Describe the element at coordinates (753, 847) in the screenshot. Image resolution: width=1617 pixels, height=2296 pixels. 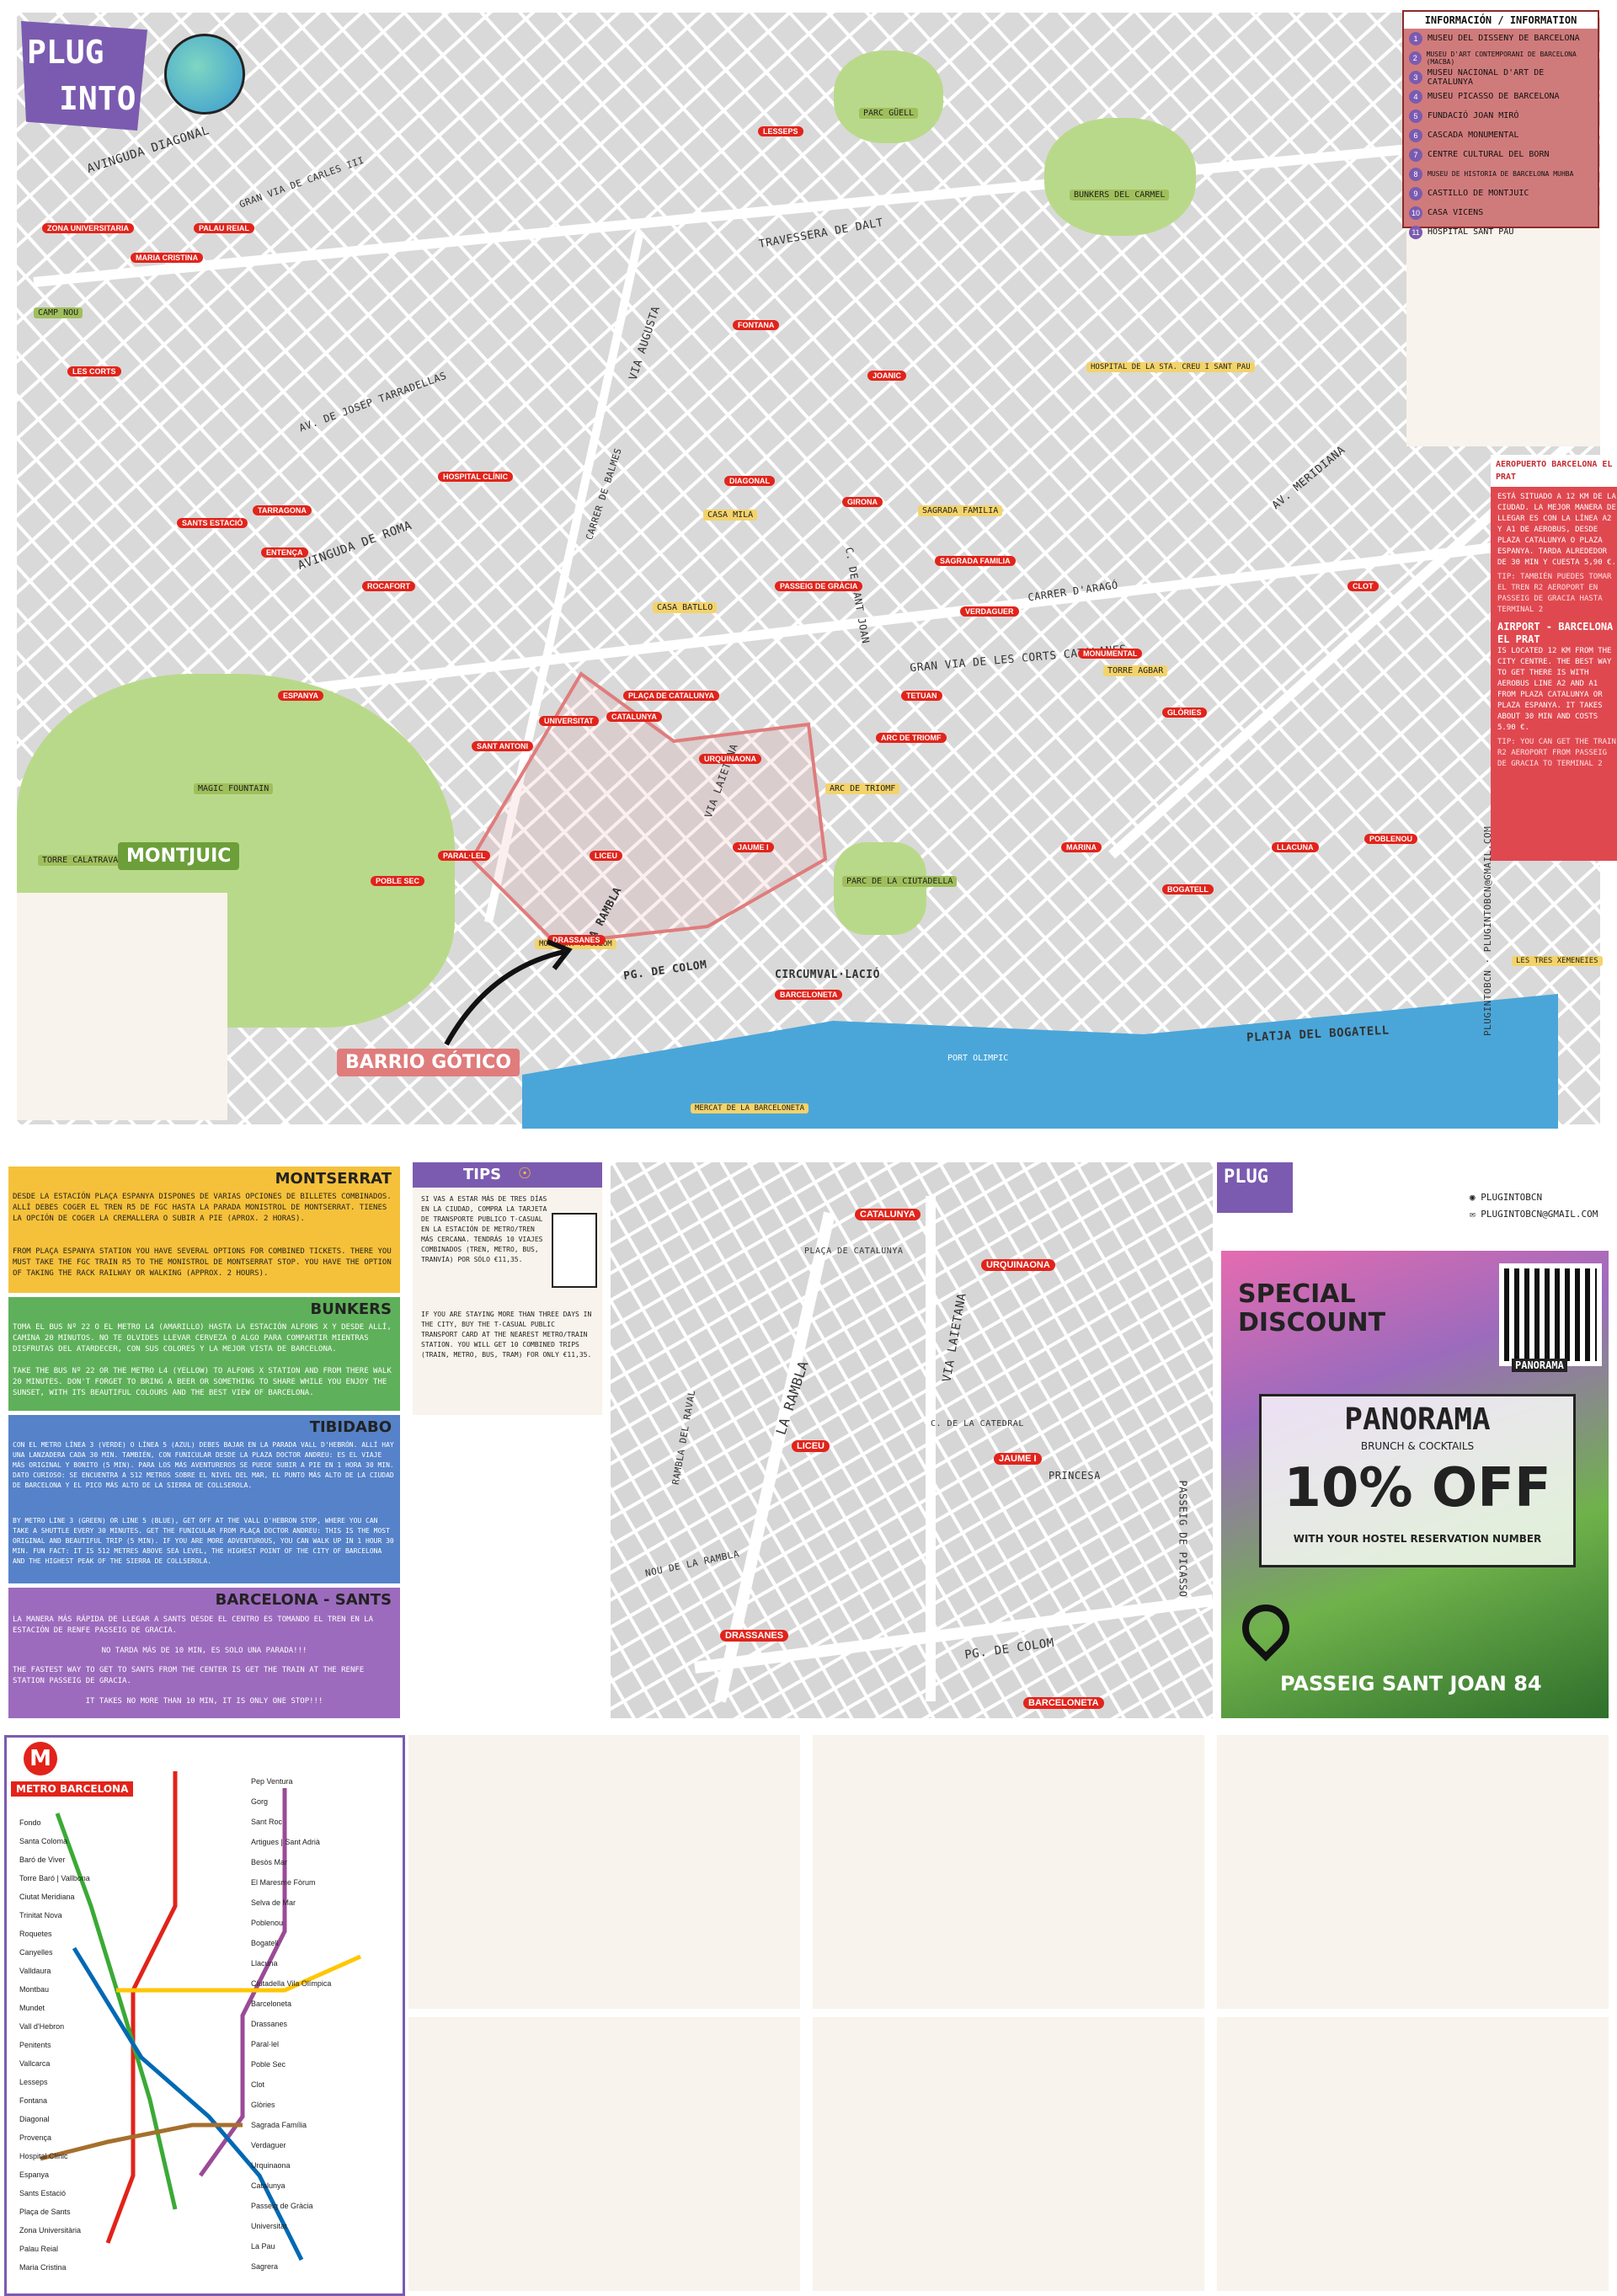
I see `metro-station-tag: JAUME I` at that location.